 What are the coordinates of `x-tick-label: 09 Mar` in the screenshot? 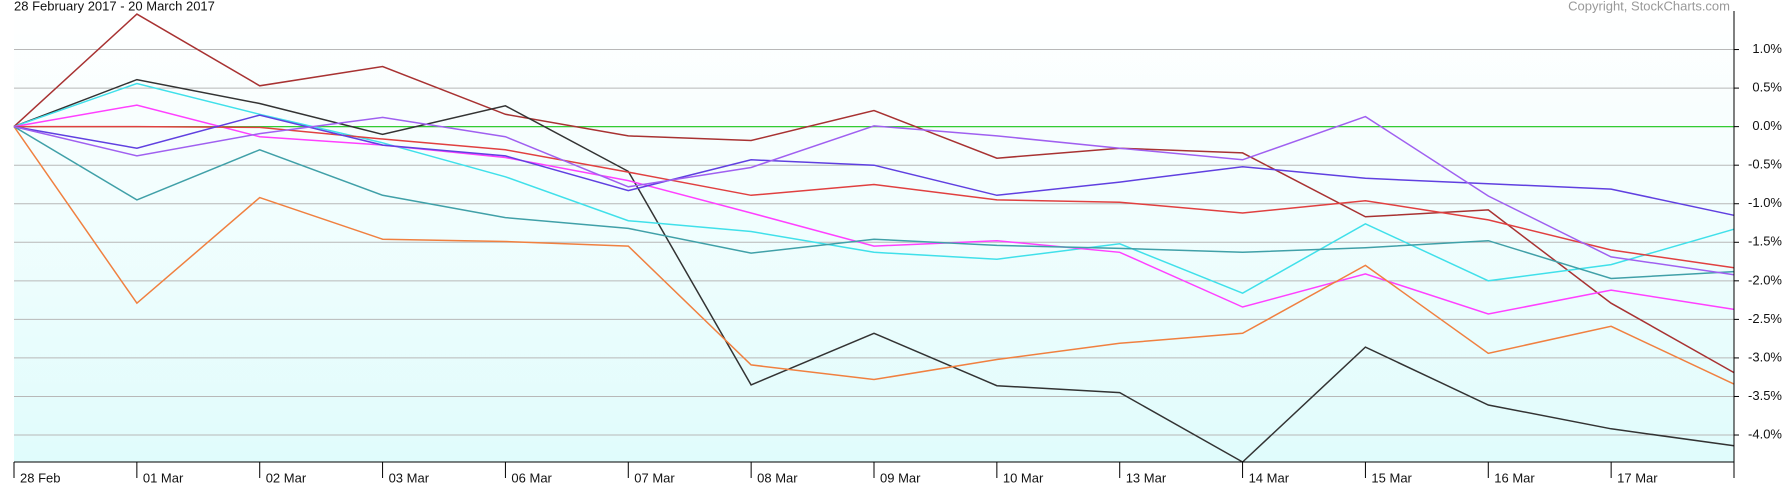 It's located at (900, 477).